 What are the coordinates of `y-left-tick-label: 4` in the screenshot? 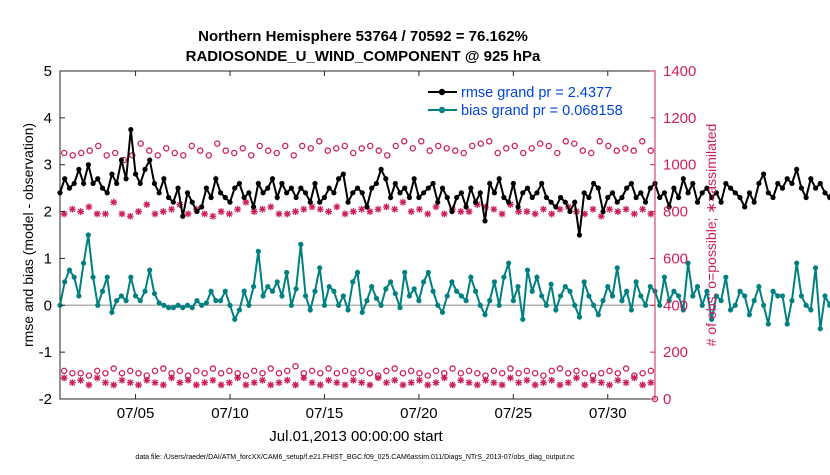 It's located at (48, 118).